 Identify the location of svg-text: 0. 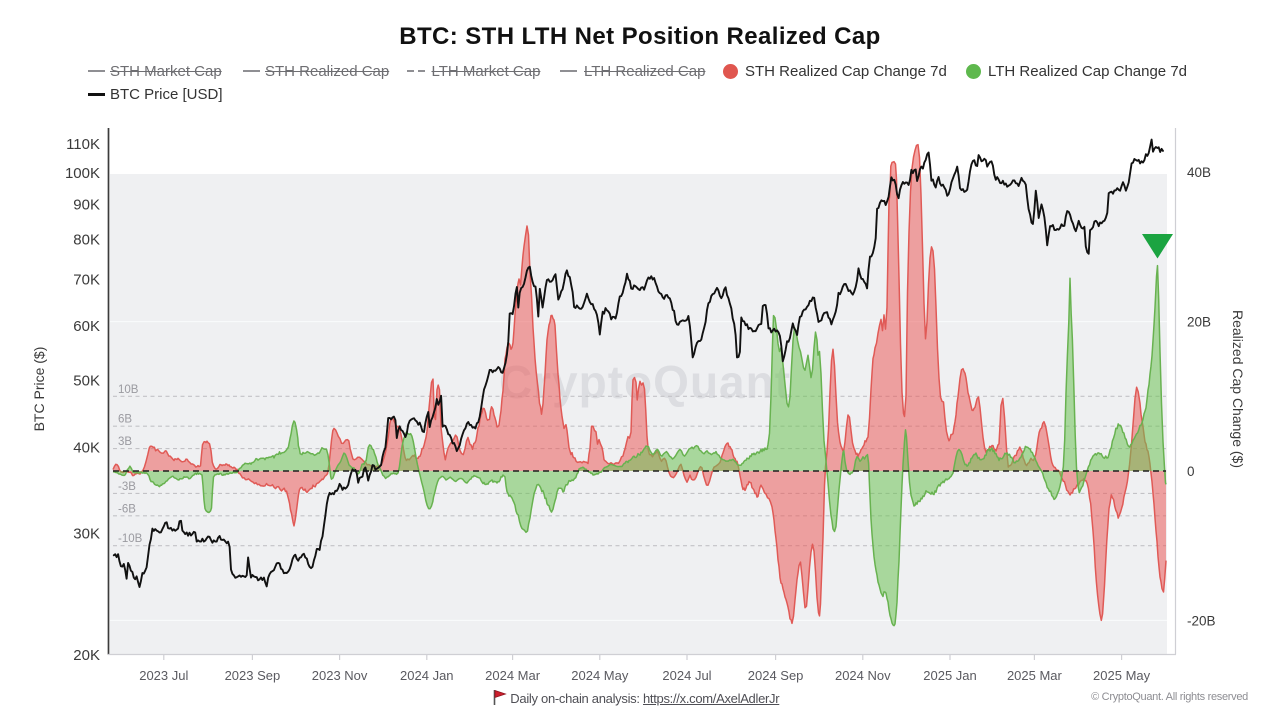
(1191, 471).